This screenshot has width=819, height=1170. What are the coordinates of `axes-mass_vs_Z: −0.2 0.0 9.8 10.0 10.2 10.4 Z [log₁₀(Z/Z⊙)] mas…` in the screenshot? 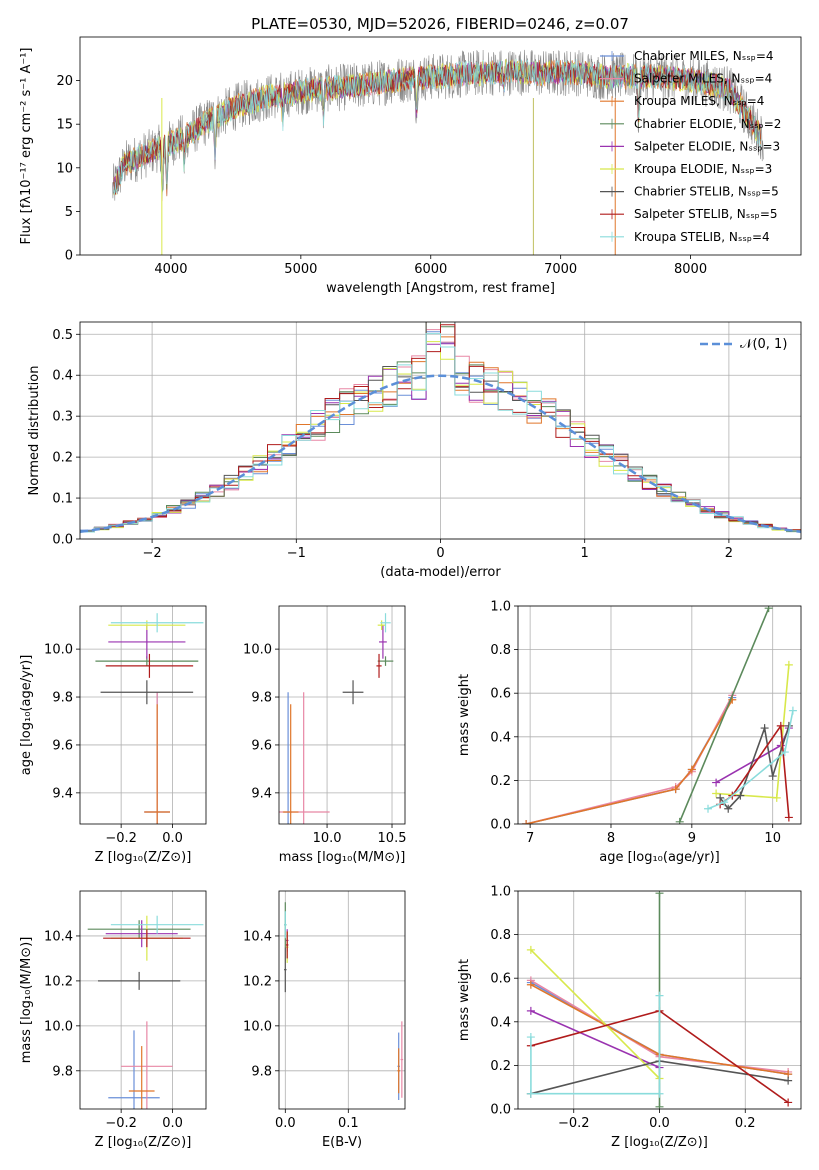 It's located at (113, 1020).